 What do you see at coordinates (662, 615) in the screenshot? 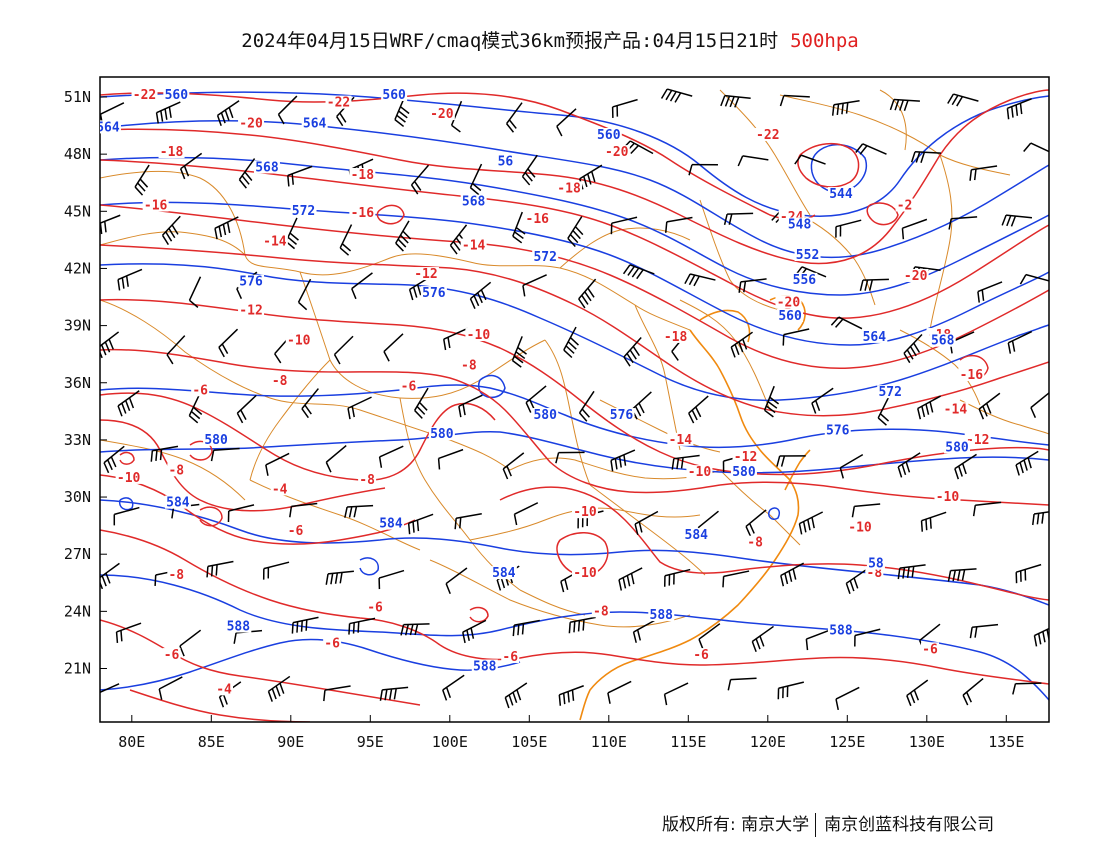
I see `height-contour-label: 588` at bounding box center [662, 615].